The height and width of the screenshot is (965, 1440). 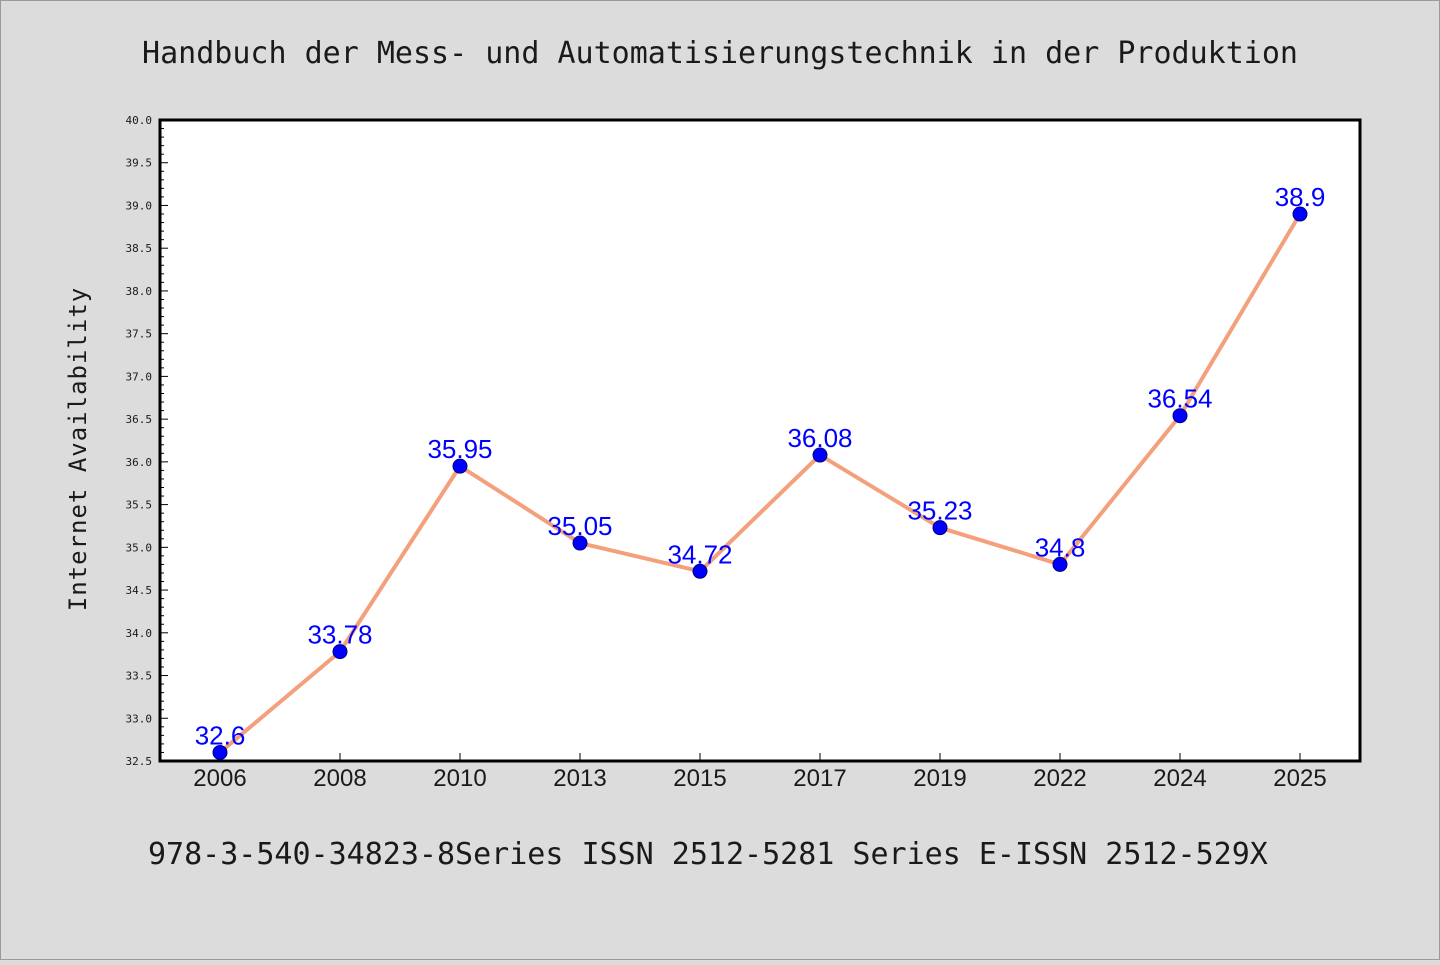 I want to click on data-label: 35.23, so click(x=939, y=511).